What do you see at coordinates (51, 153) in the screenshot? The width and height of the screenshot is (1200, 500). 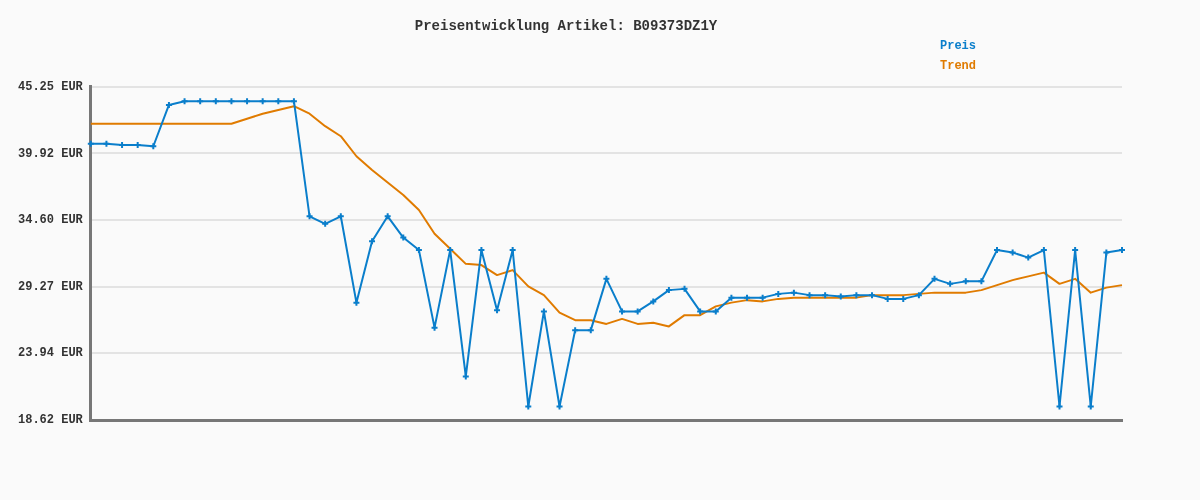 I see `y-tick-label: 39.92 EUR` at bounding box center [51, 153].